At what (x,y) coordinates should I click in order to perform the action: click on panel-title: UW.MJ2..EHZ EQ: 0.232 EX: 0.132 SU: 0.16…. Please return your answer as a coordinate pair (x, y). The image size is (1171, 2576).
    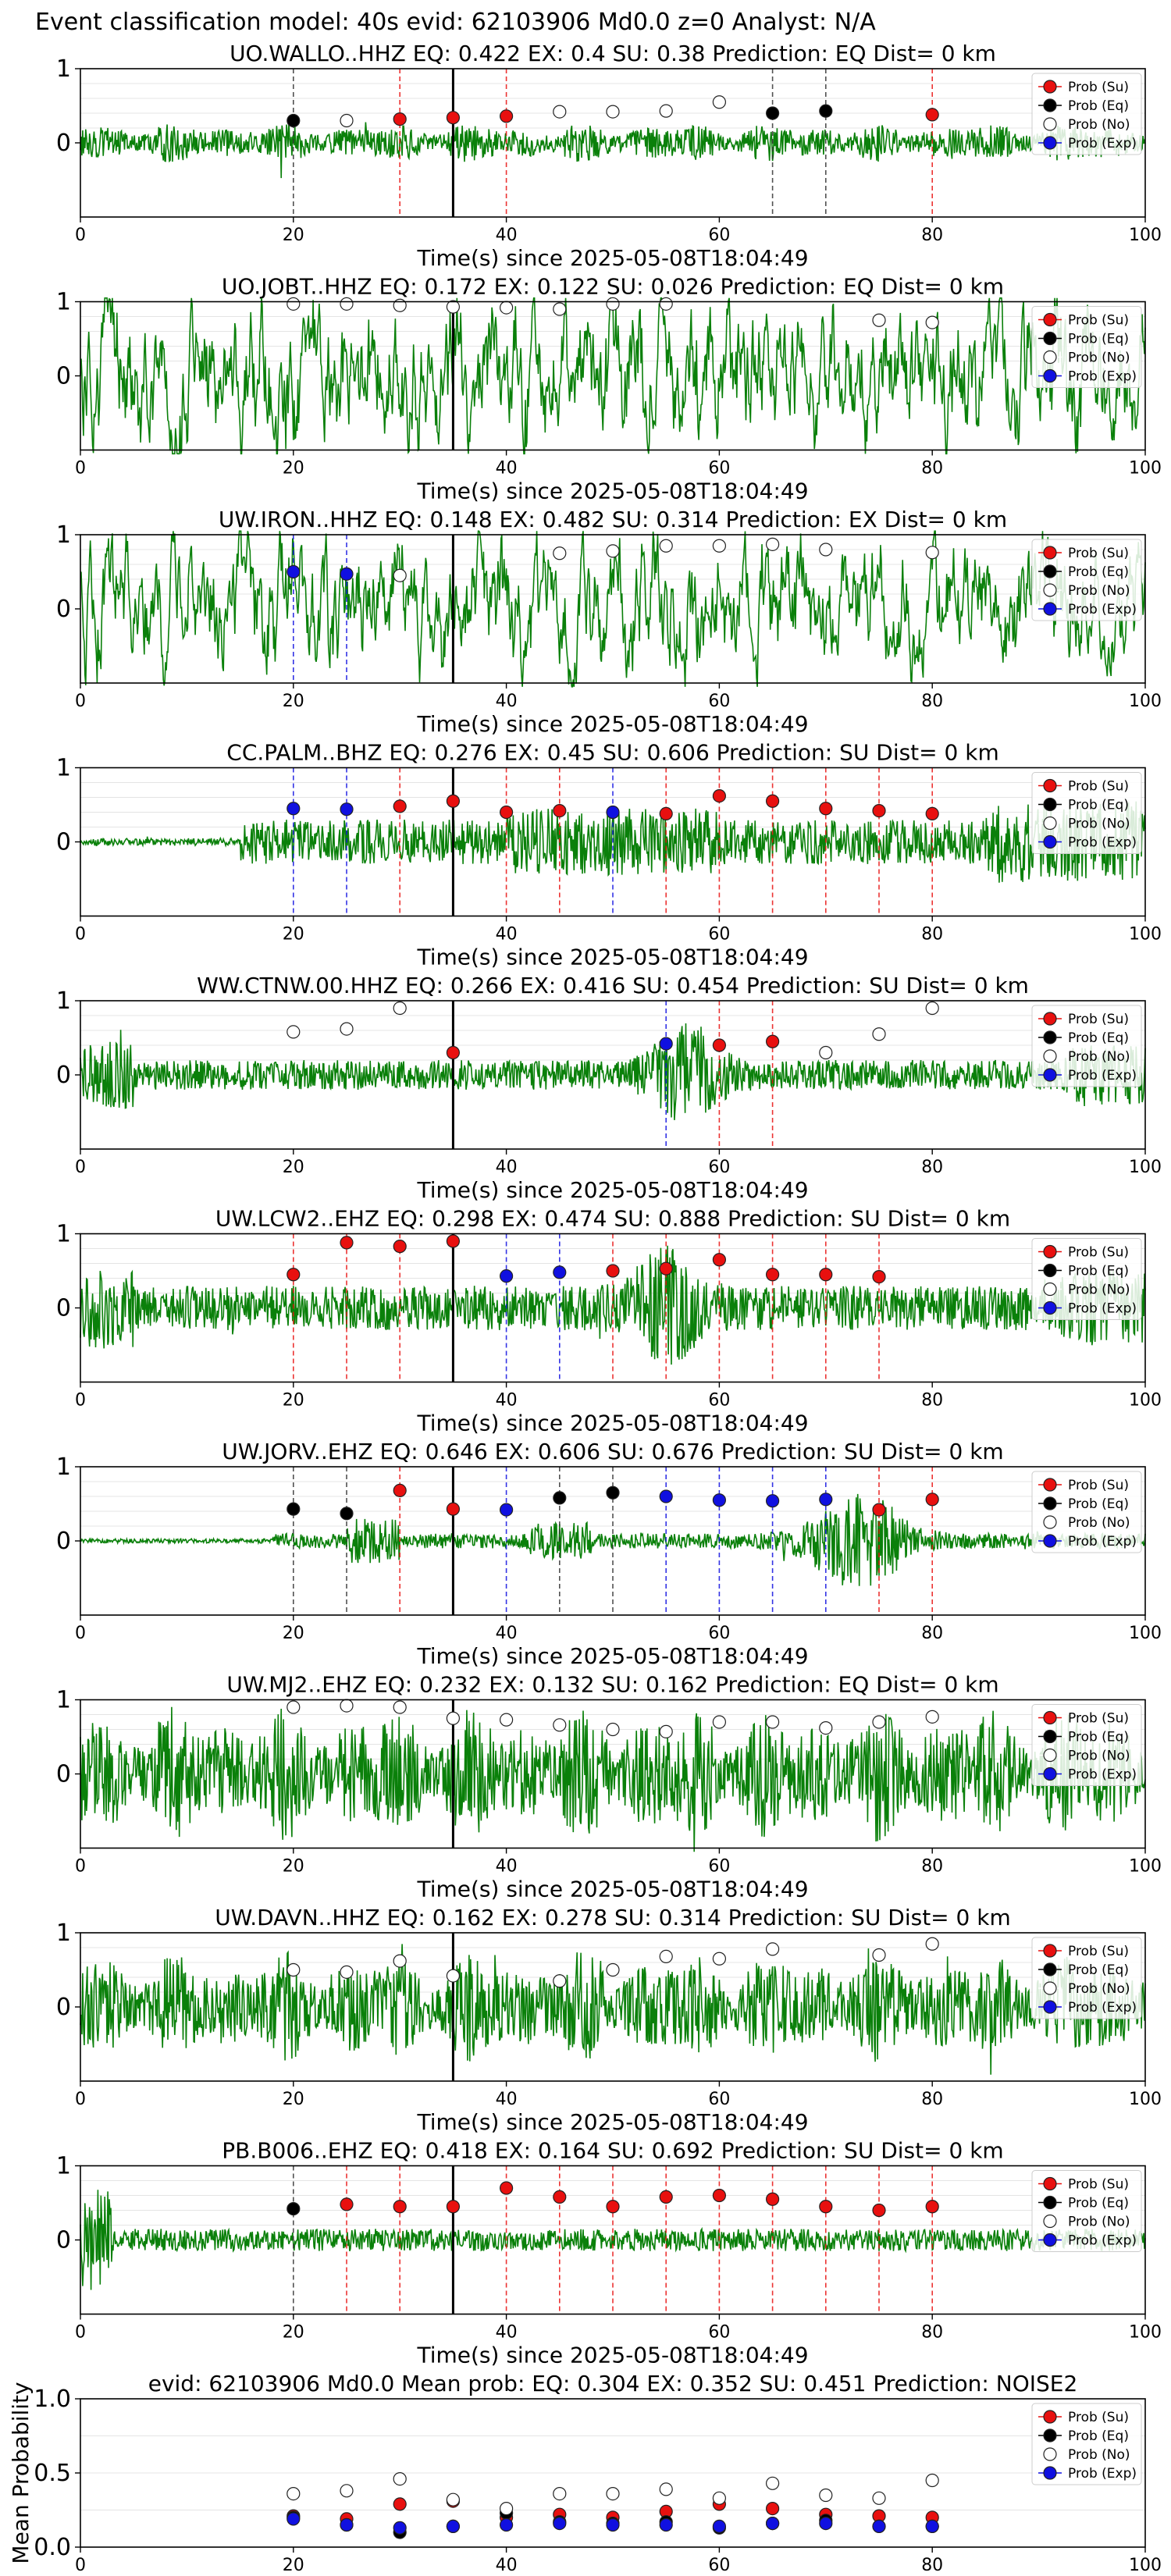
    Looking at the image, I should click on (612, 1685).